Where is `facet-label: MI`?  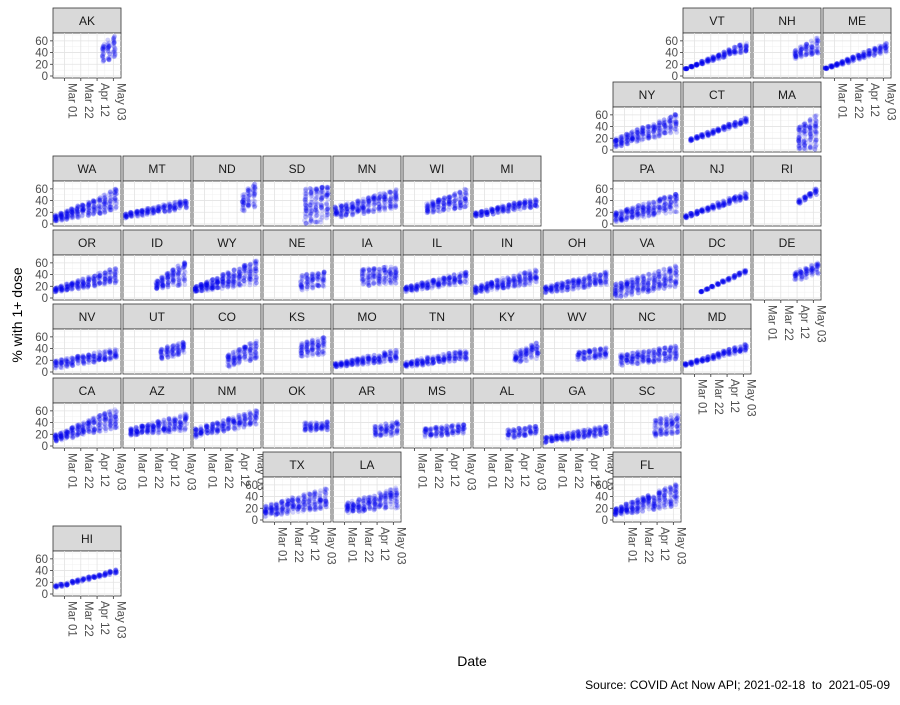 facet-label: MI is located at coordinates (506, 169).